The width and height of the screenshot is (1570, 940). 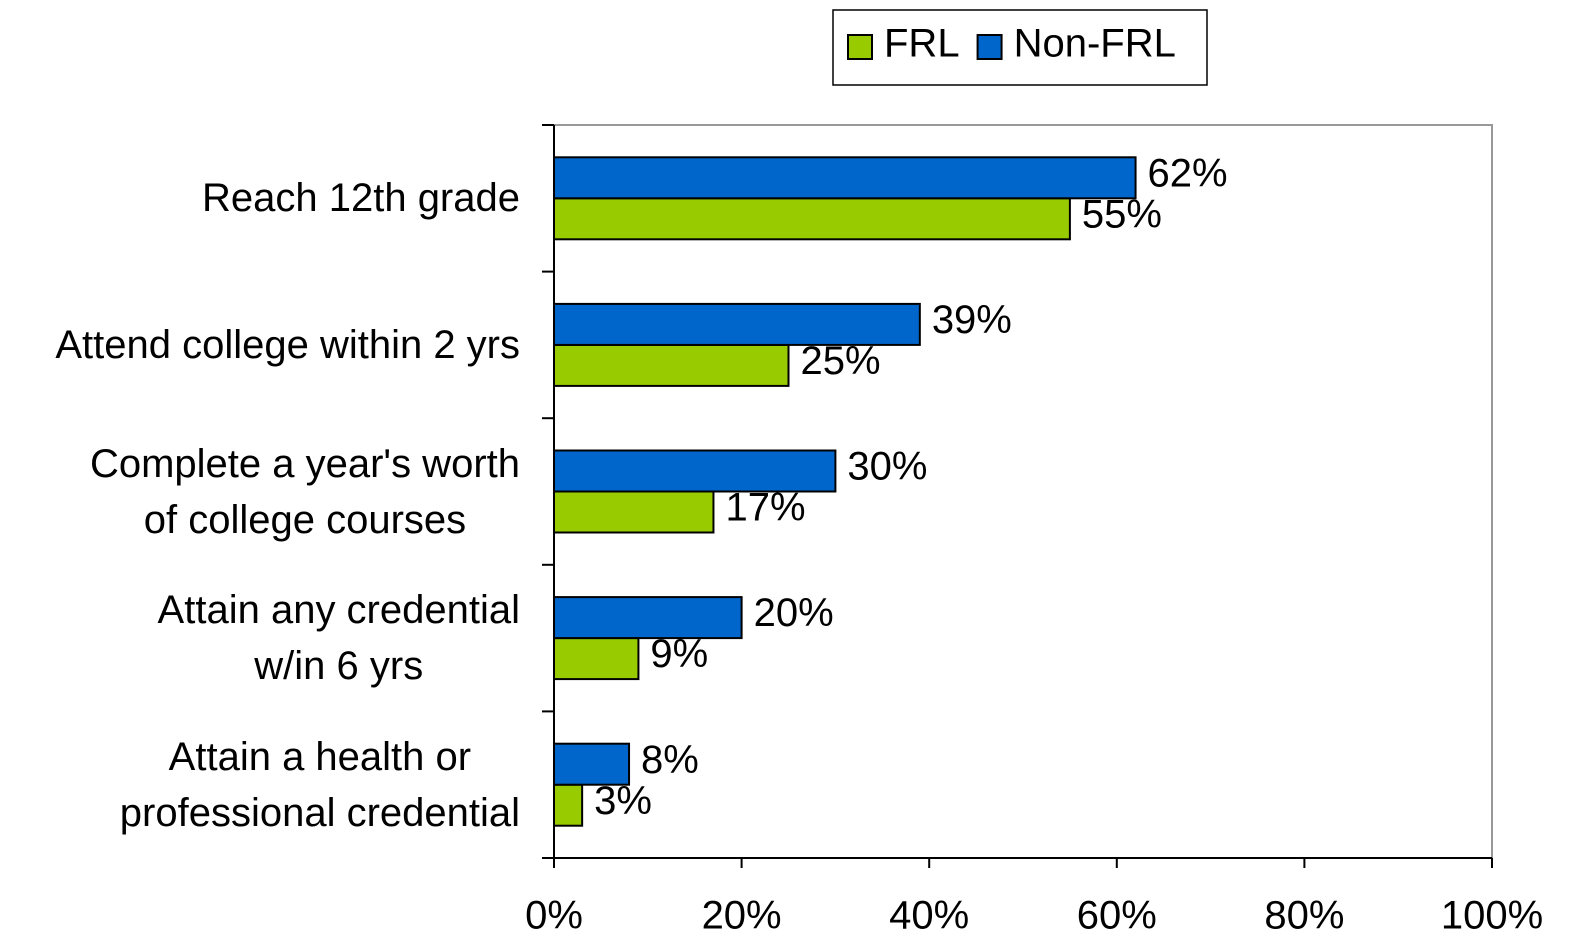 What do you see at coordinates (1117, 916) in the screenshot?
I see `x-tick-label: 60%` at bounding box center [1117, 916].